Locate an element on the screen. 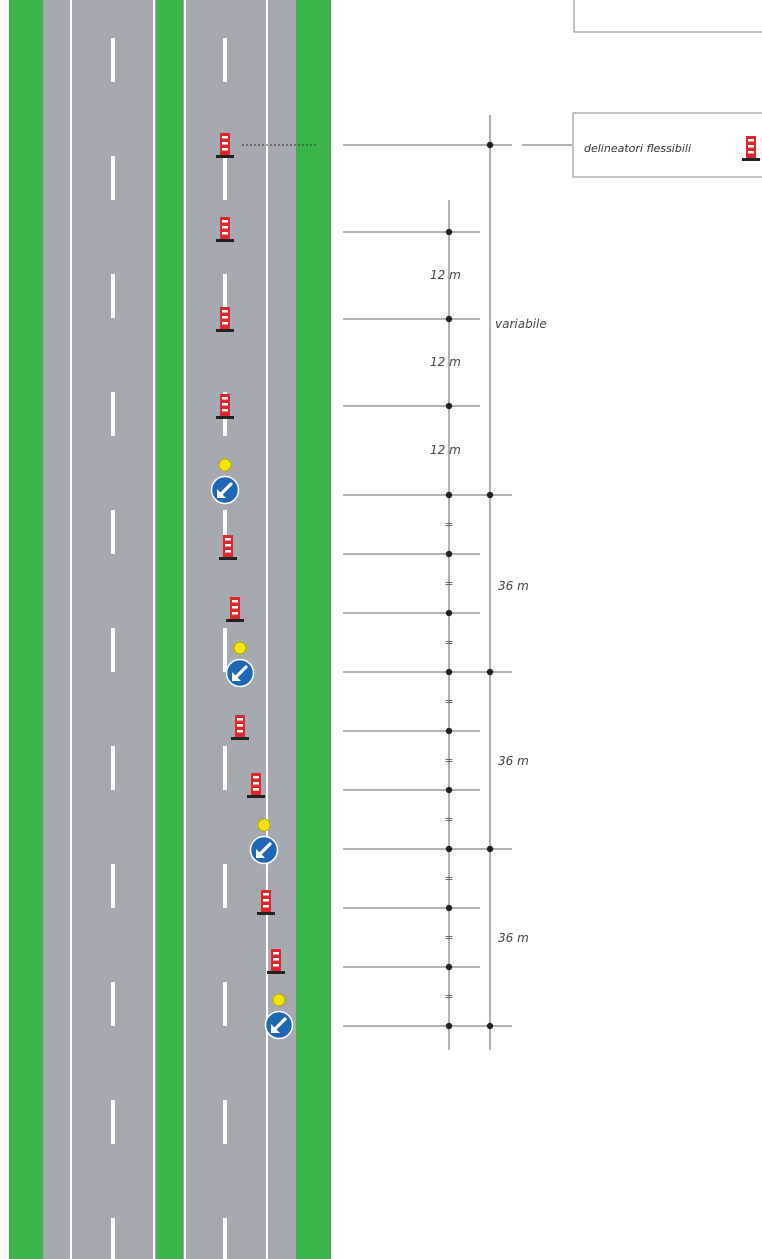 This screenshot has height=1259, width=762. central-reservation is located at coordinates (169, 629).